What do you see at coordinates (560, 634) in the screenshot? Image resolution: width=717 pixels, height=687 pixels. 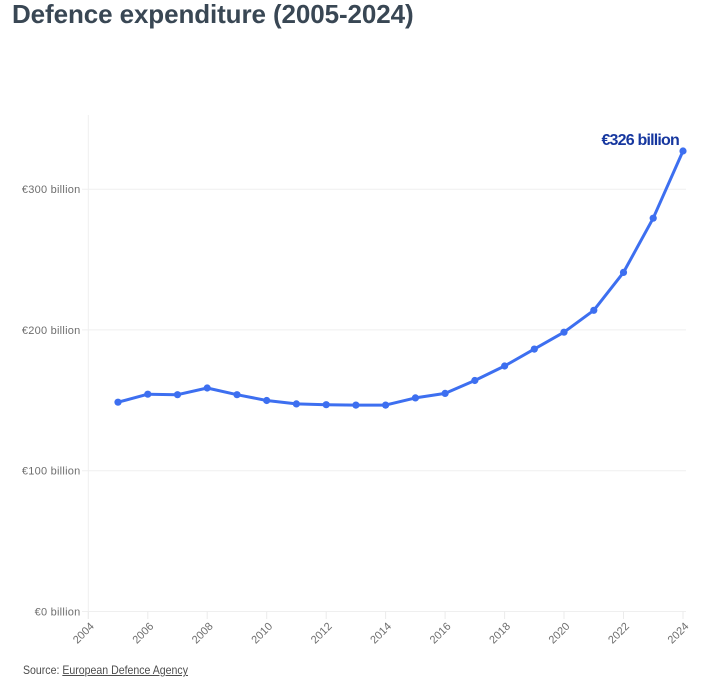 I see `svg-text: 2020` at bounding box center [560, 634].